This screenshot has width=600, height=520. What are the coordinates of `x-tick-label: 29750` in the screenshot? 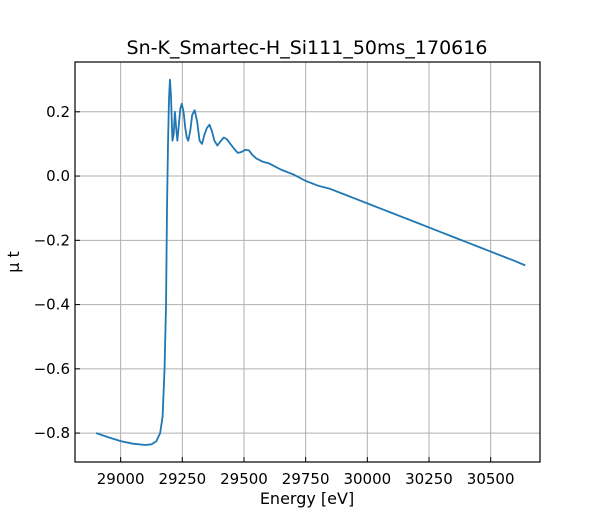 It's located at (306, 479).